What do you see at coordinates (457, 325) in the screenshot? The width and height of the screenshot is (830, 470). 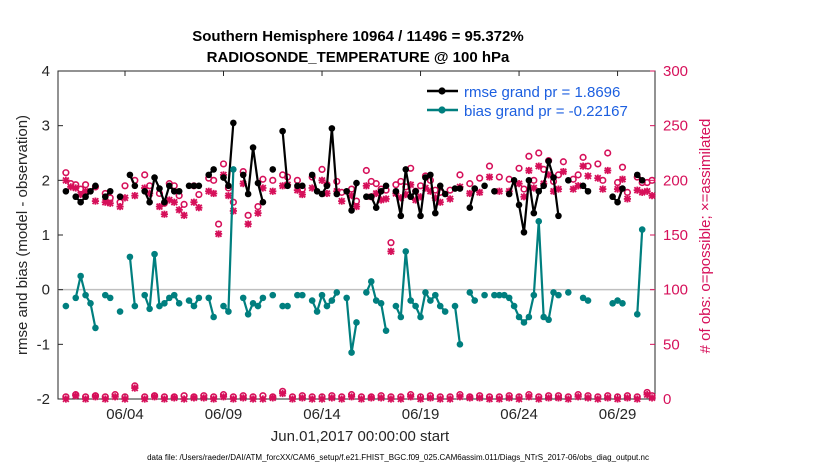 I see `bias-line-segment` at bounding box center [457, 325].